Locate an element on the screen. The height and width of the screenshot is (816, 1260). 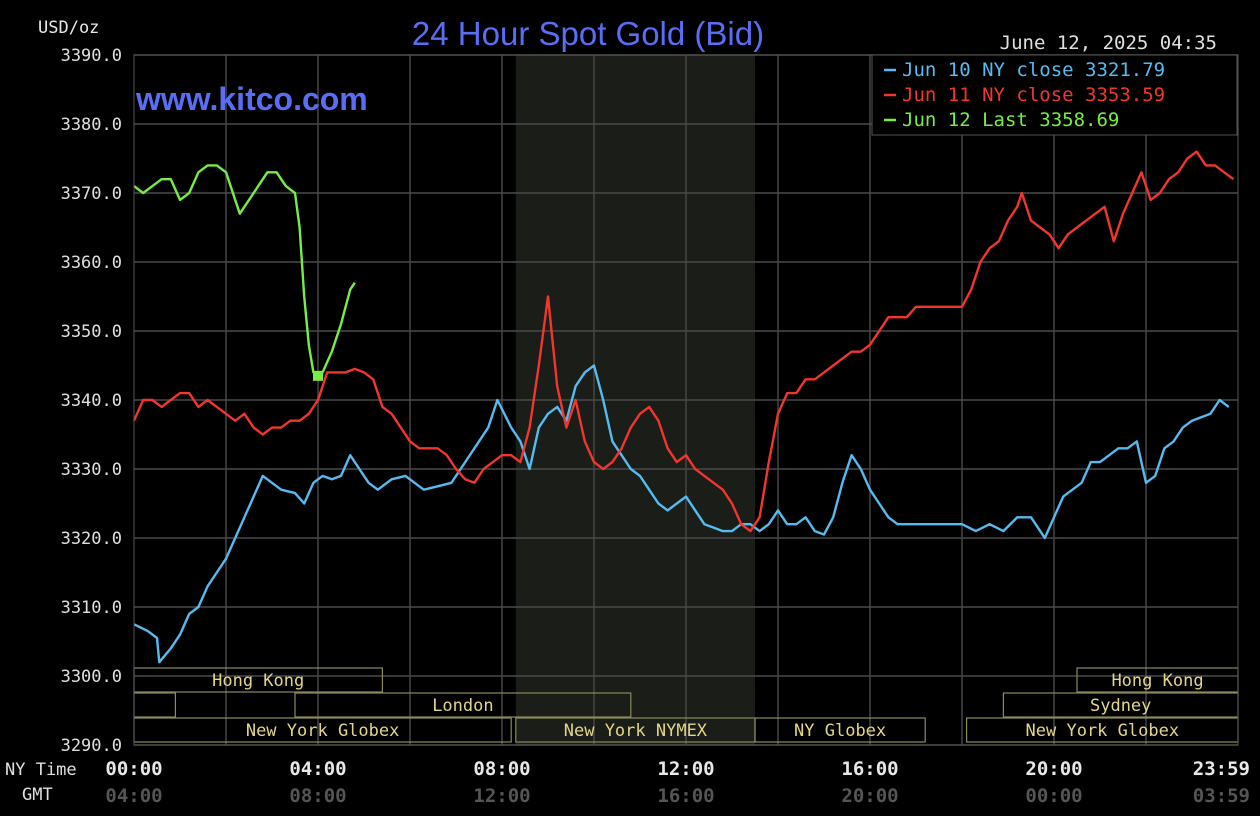
y-tick-label: 3290.0 is located at coordinates (91, 746).